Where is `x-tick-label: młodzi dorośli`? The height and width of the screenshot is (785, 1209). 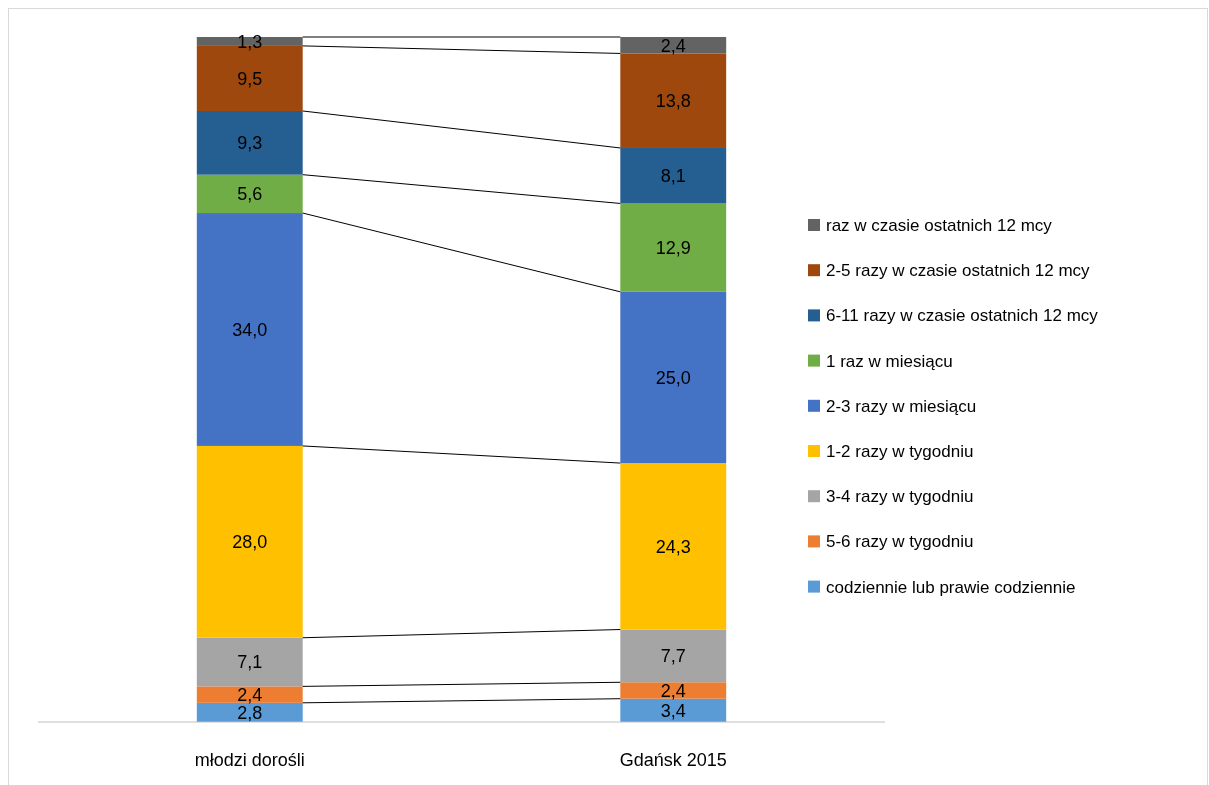
x-tick-label: młodzi dorośli is located at coordinates (249, 760).